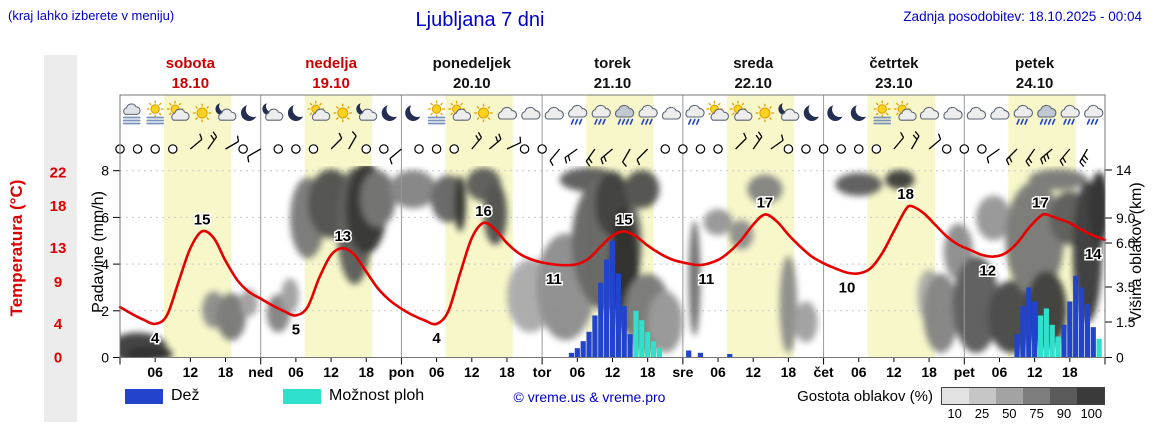  I want to click on day-name: ponedeljek, so click(472, 63).